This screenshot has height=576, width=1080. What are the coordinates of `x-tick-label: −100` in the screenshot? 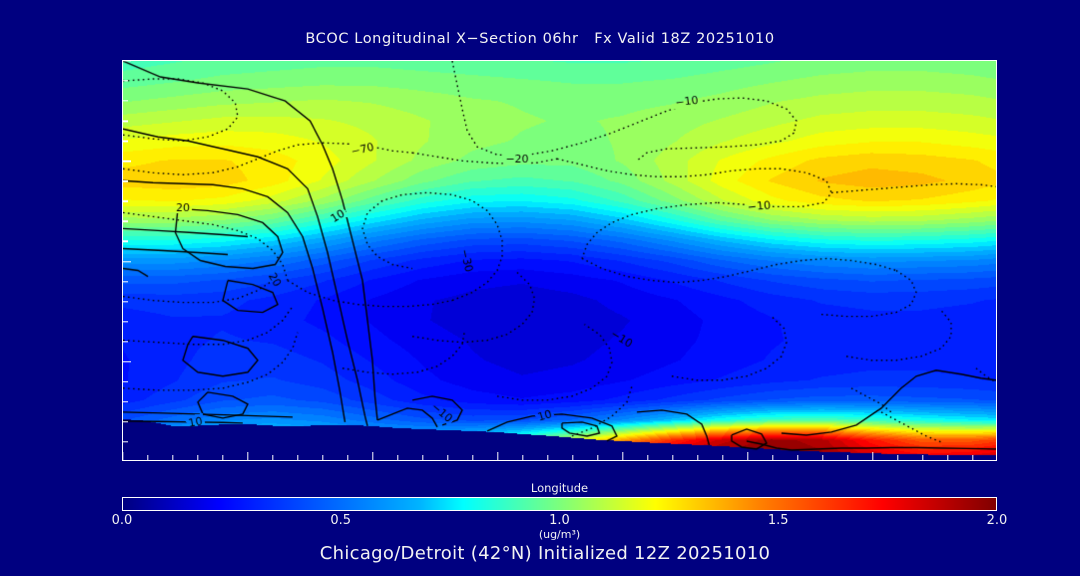 It's located at (498, 460).